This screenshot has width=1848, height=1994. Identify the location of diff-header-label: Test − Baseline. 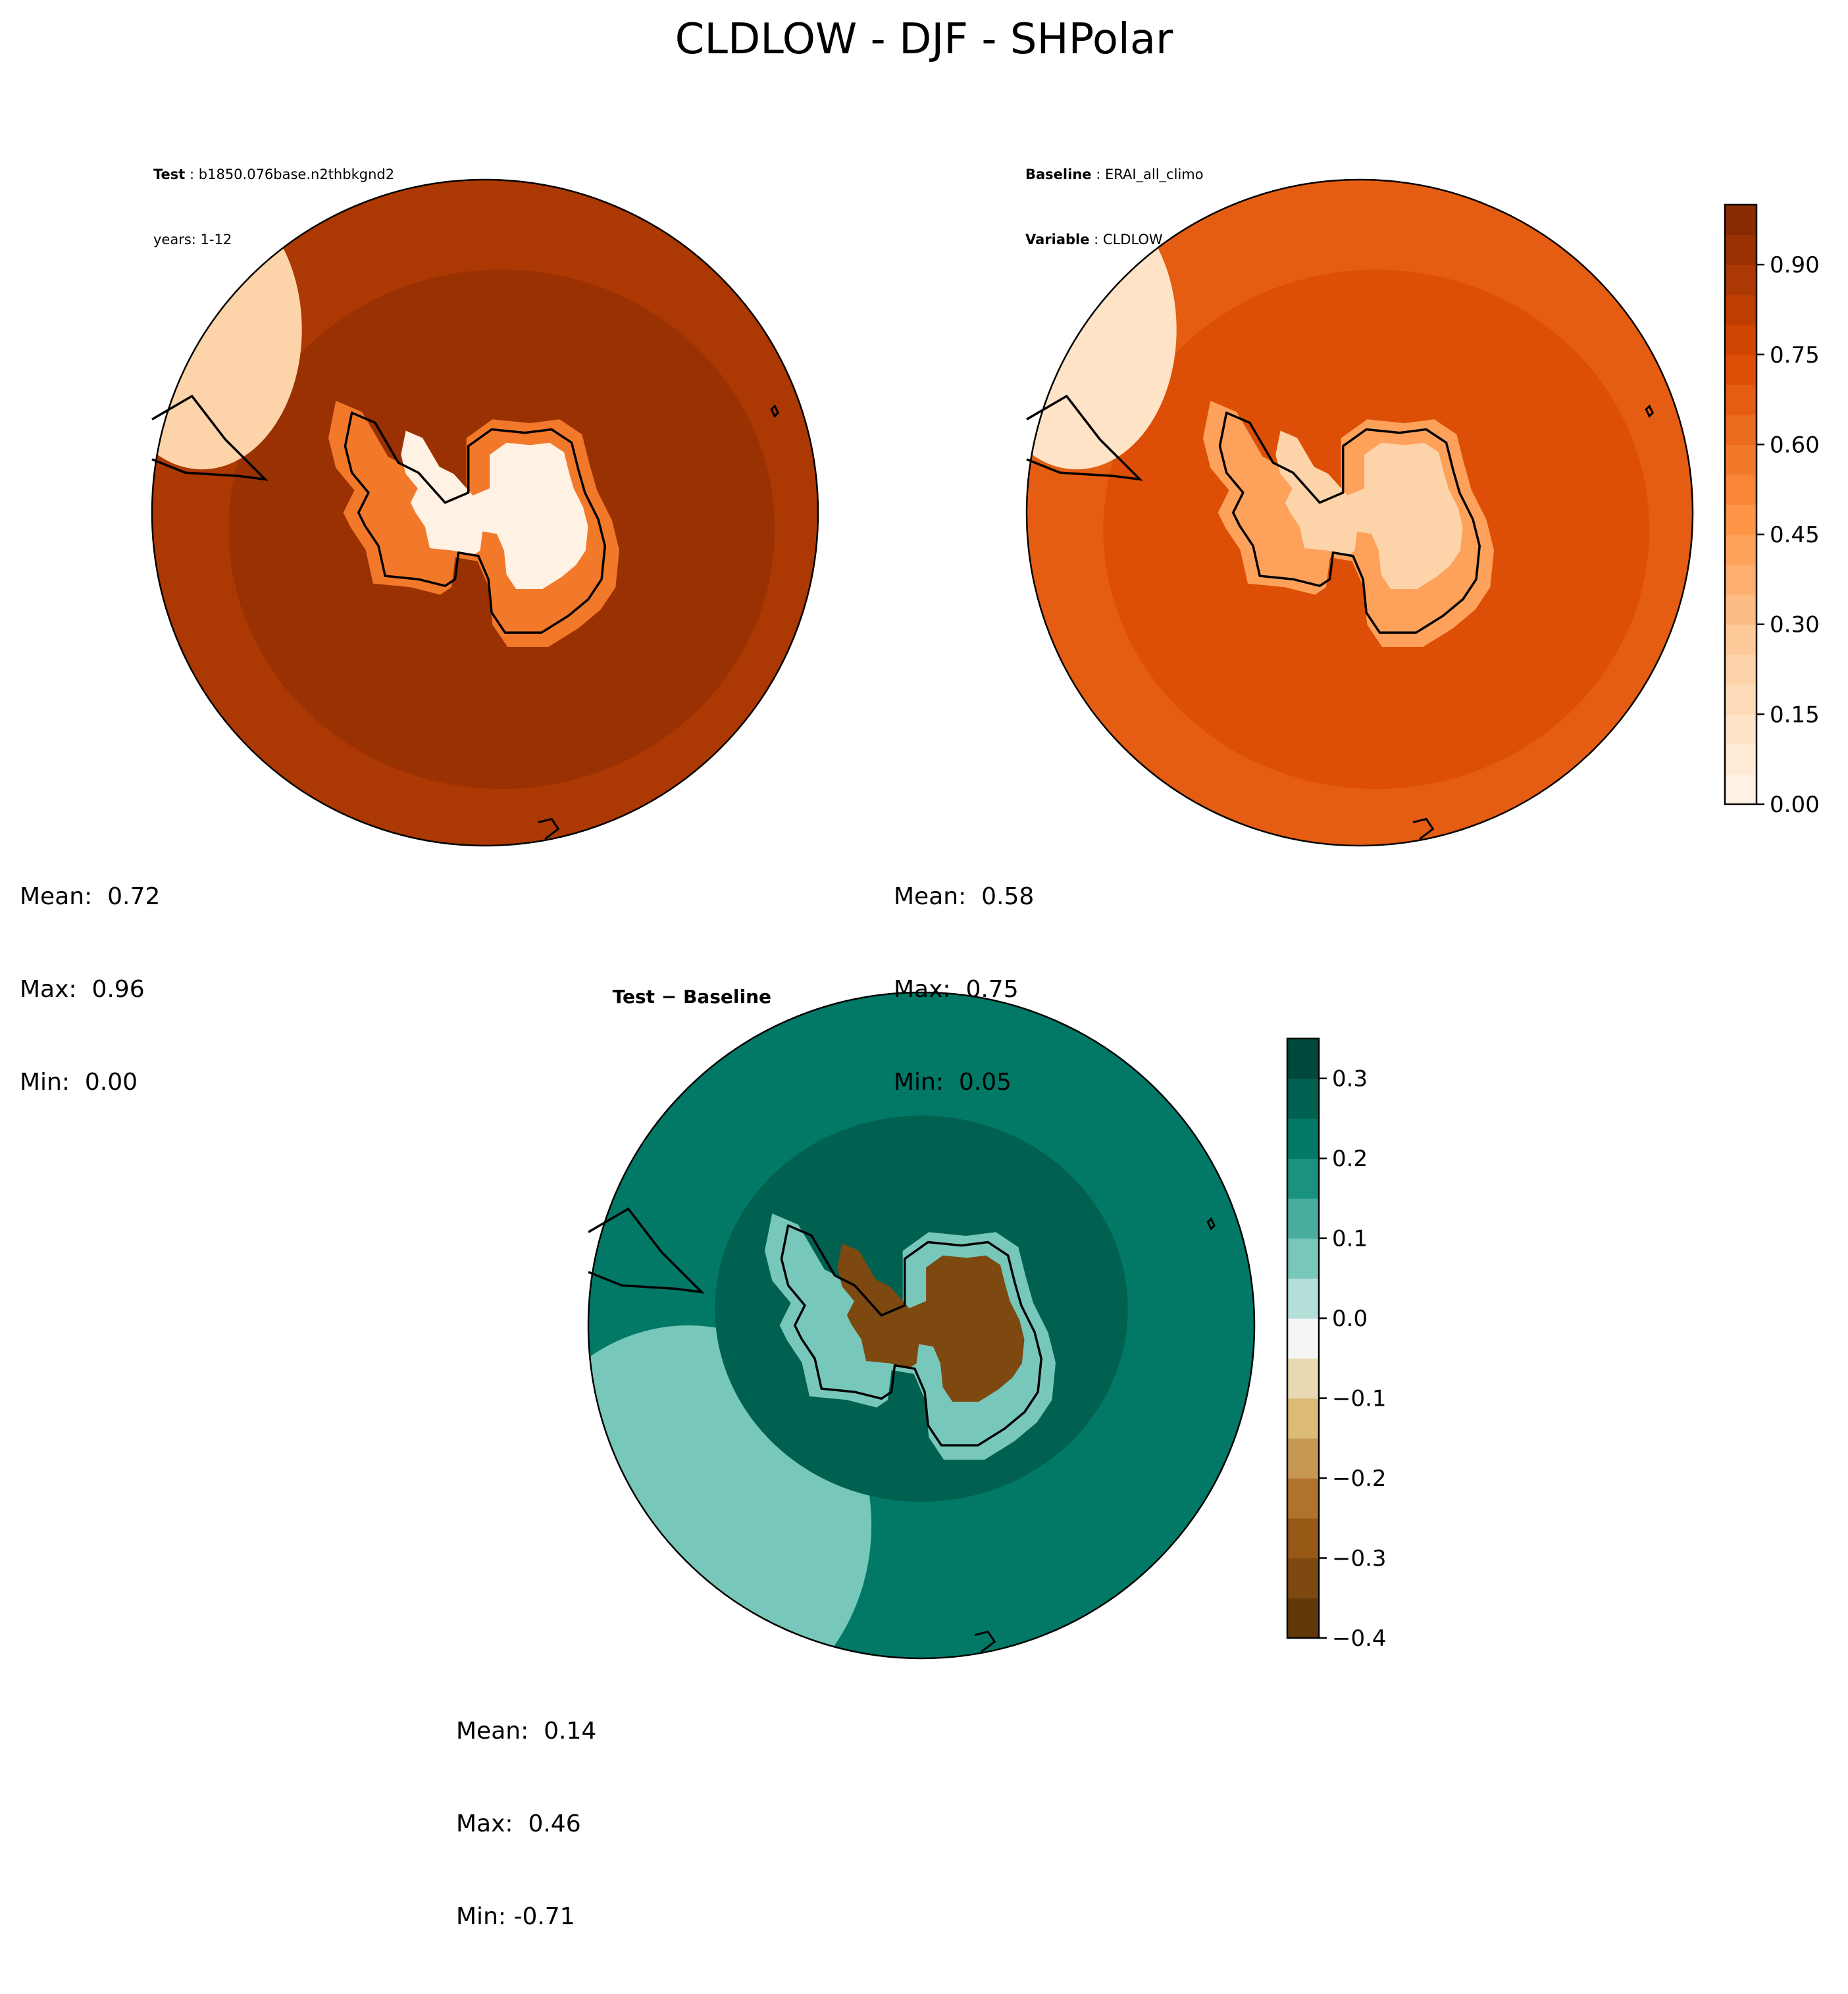
(691, 997).